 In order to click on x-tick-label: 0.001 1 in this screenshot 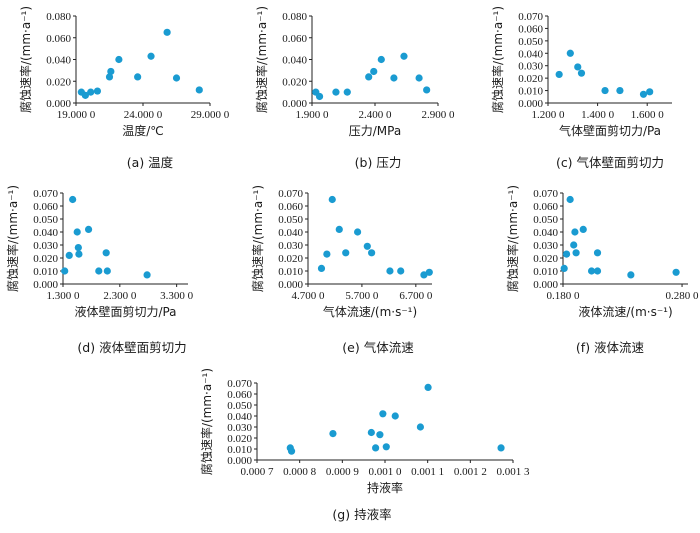, I will do `click(427, 472)`.